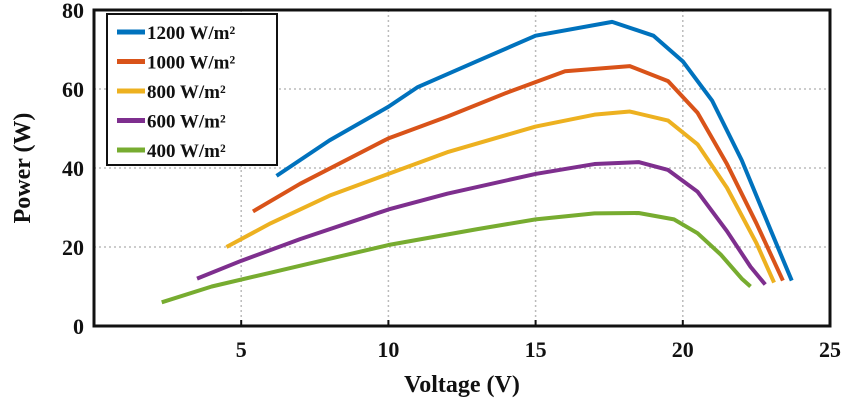  Describe the element at coordinates (830, 349) in the screenshot. I see `x-tick-label: 25` at that location.